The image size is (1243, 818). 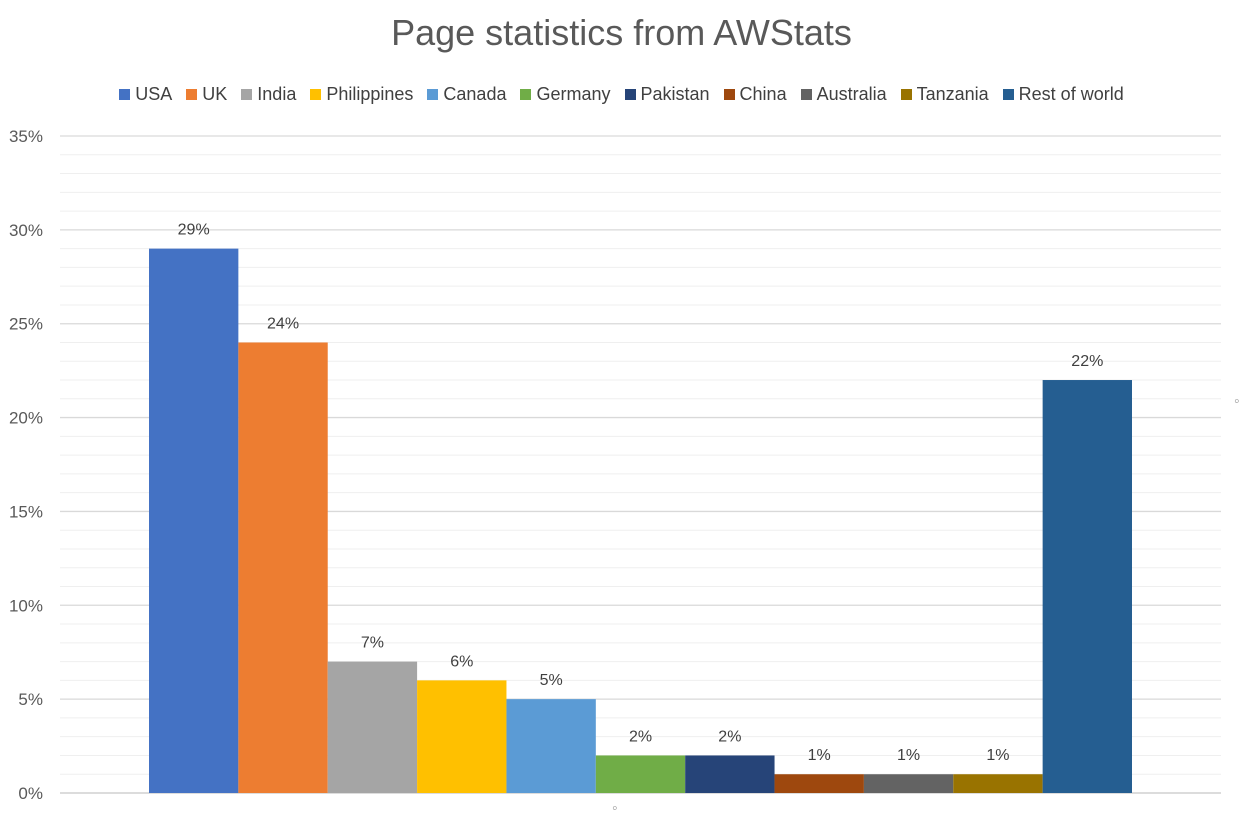 I want to click on legend-item-rest-of-world: Rest of world, so click(x=1063, y=94).